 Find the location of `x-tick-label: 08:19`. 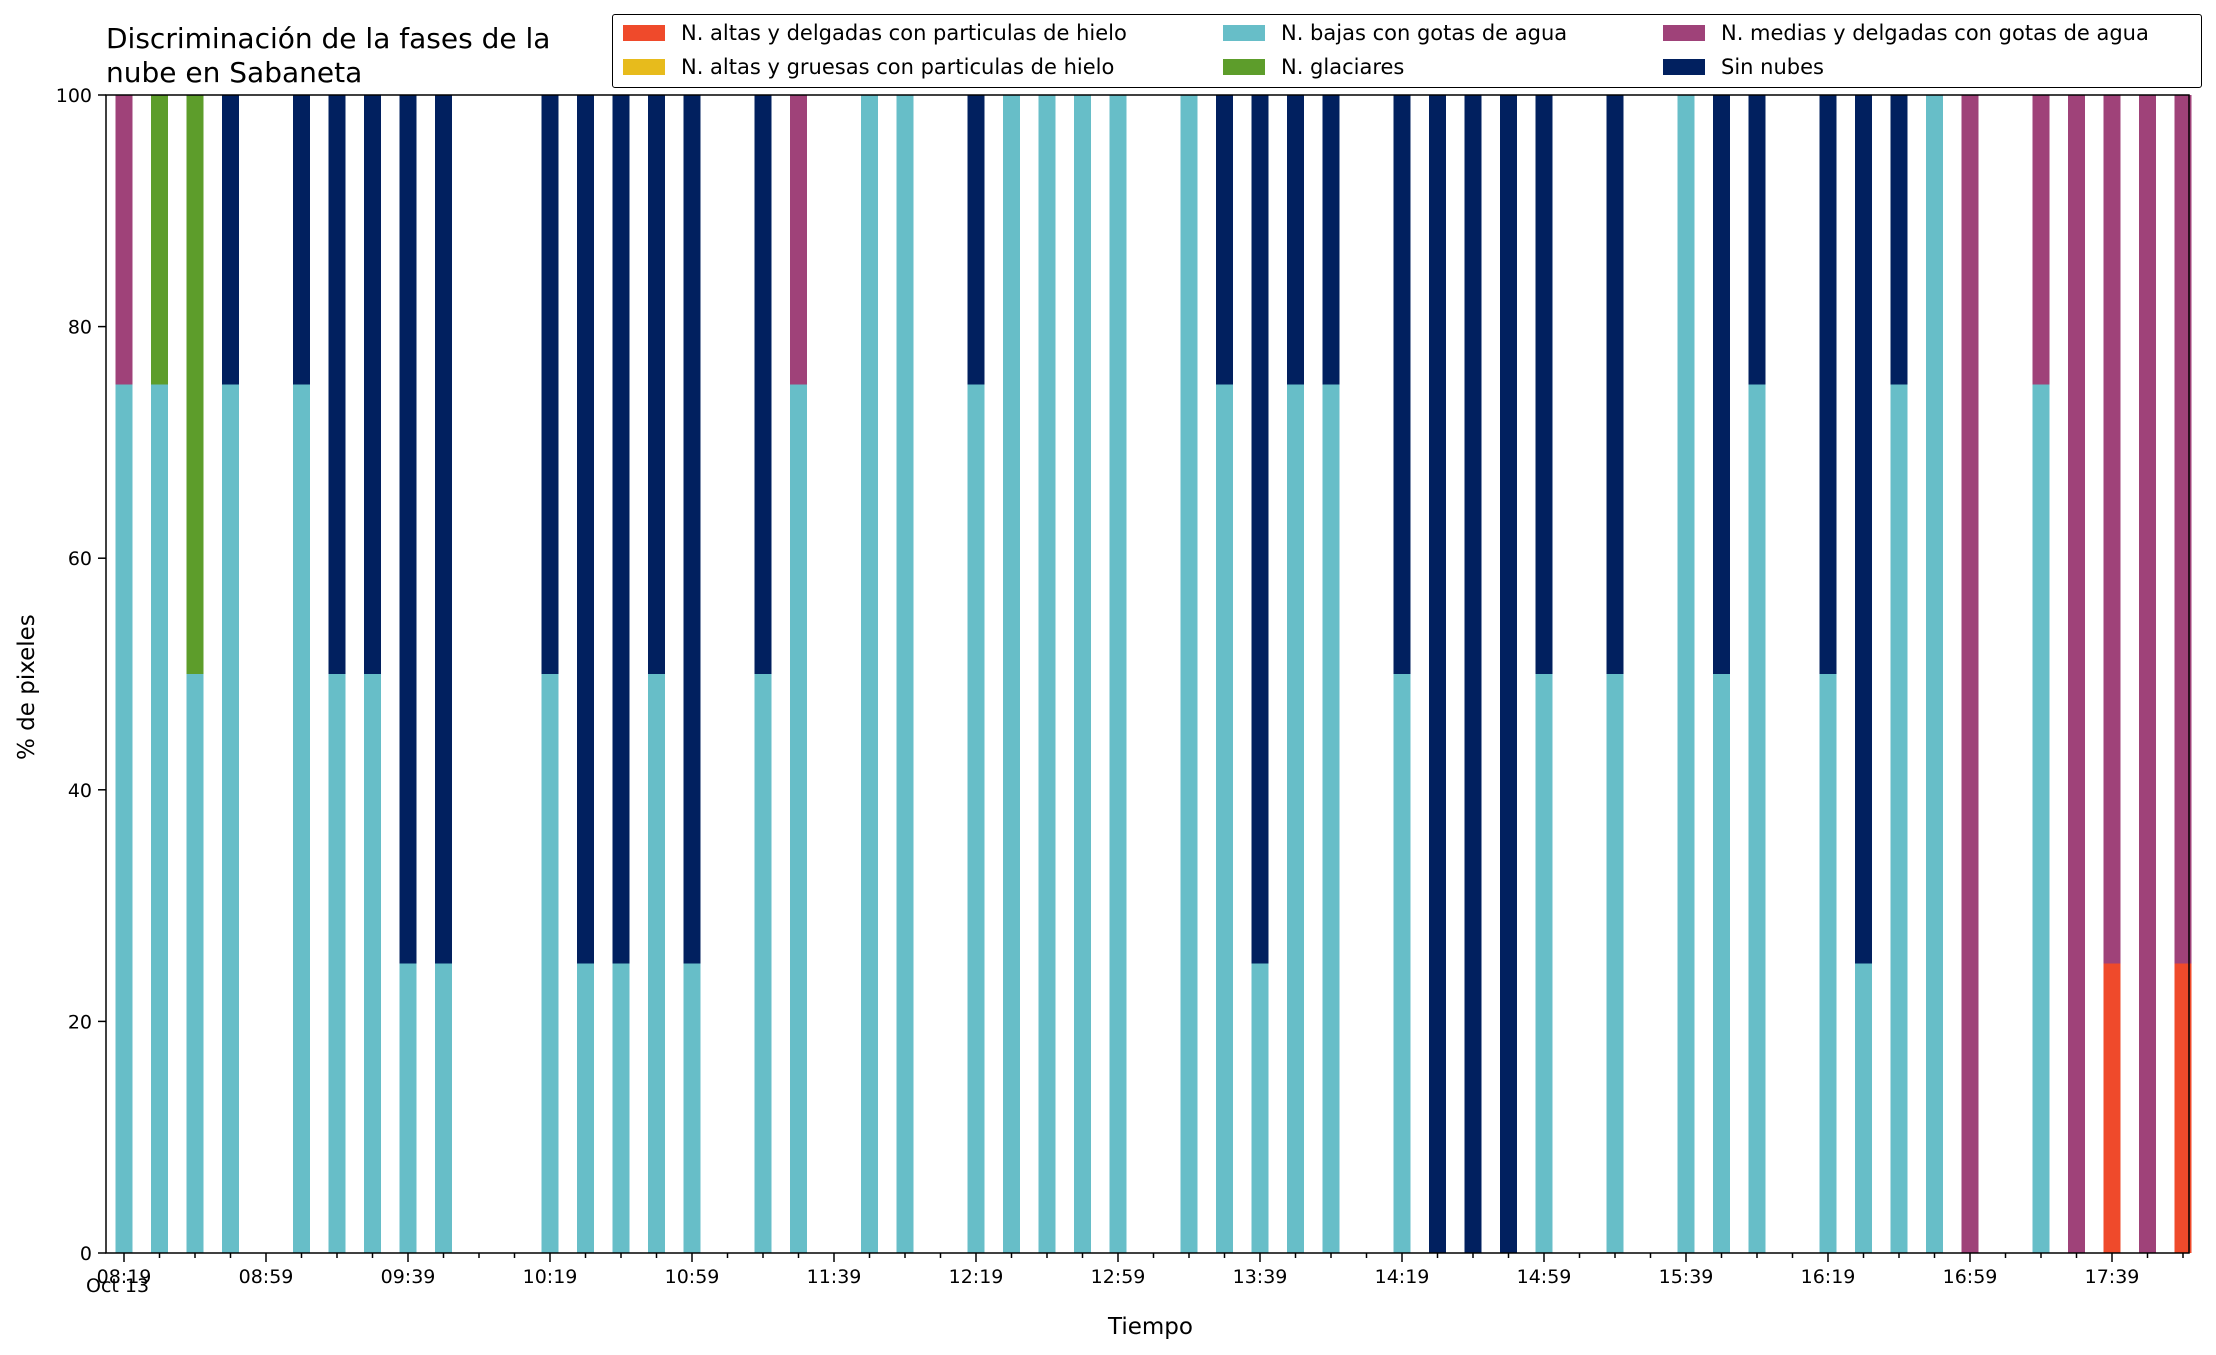

x-tick-label: 08:19 is located at coordinates (124, 1277).